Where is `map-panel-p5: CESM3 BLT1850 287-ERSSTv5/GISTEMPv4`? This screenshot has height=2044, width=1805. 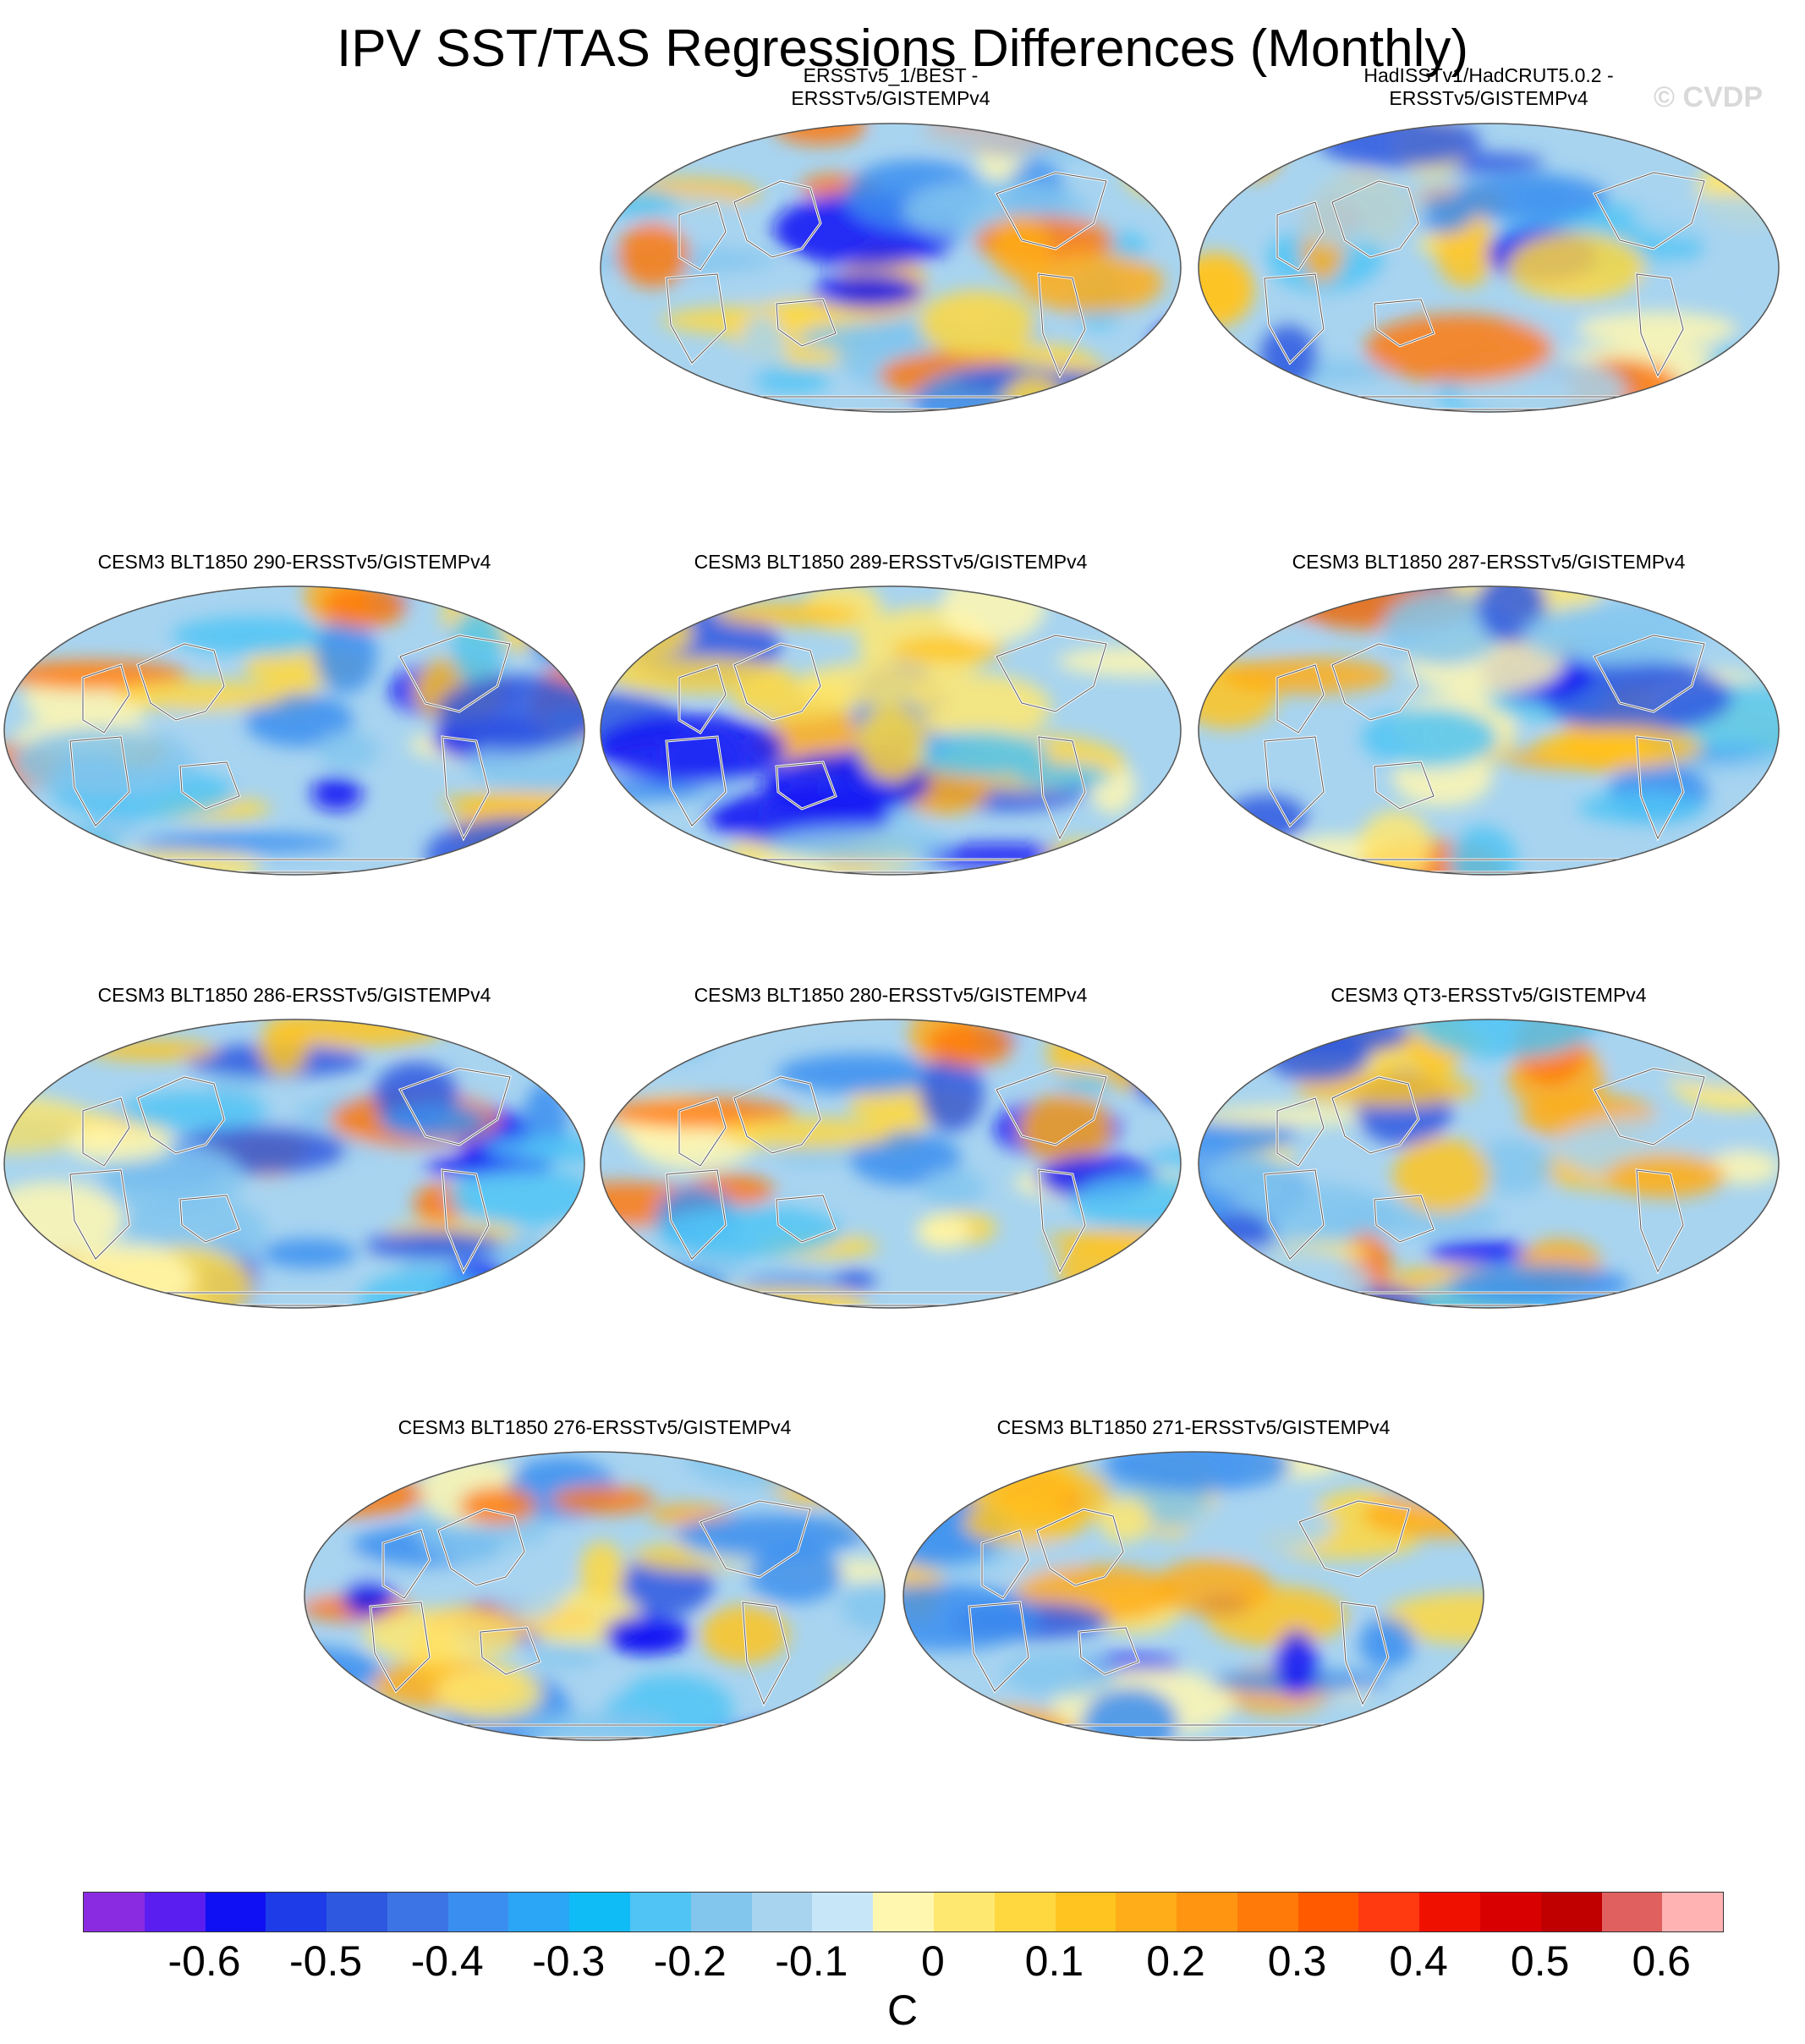
map-panel-p5: CESM3 BLT1850 287-ERSSTv5/GISTEMPv4 is located at coordinates (1488, 749).